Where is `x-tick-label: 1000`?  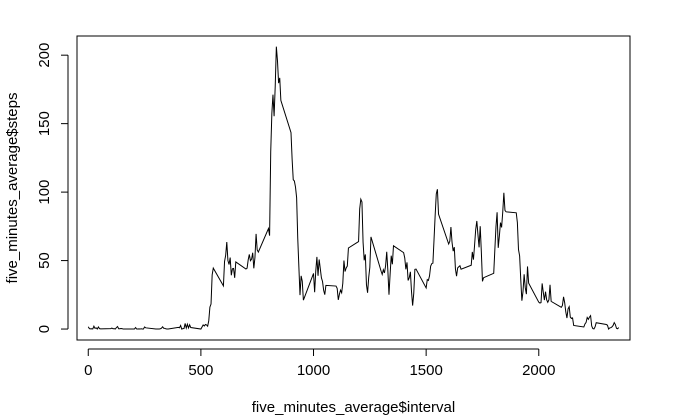
x-tick-label: 1000 is located at coordinates (313, 370).